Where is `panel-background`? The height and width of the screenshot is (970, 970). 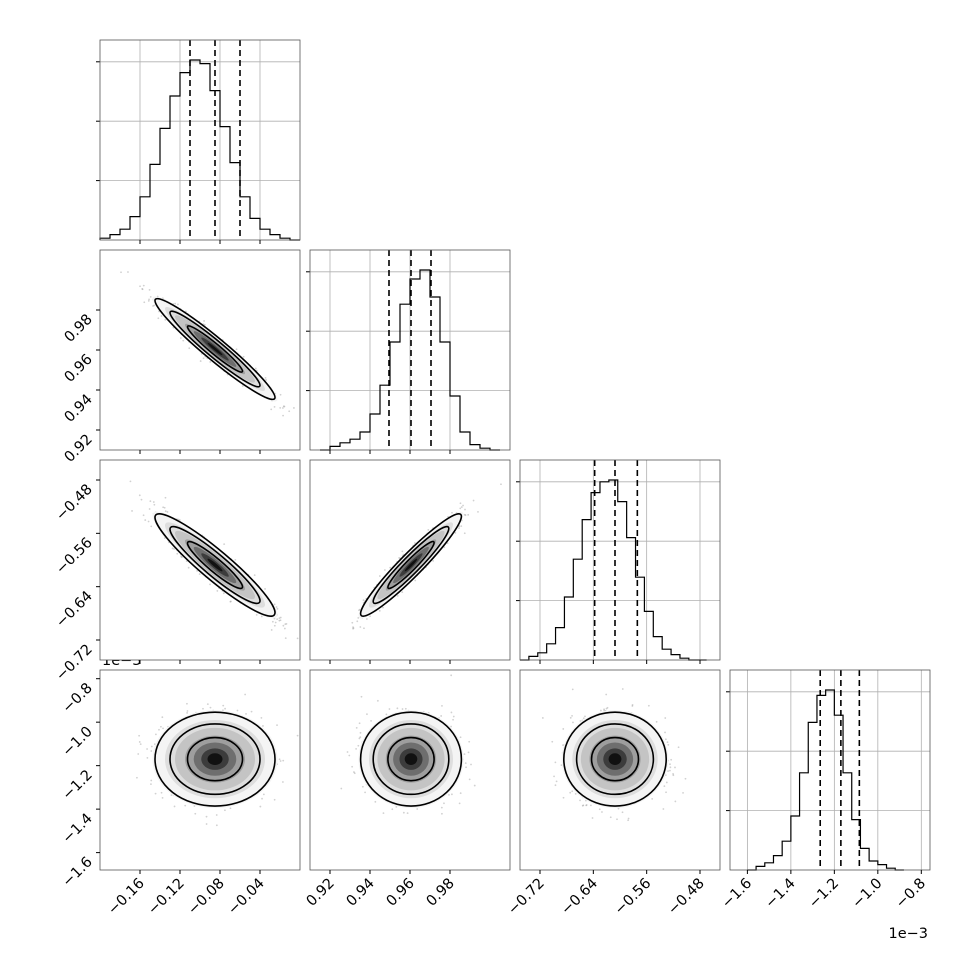 panel-background is located at coordinates (830, 770).